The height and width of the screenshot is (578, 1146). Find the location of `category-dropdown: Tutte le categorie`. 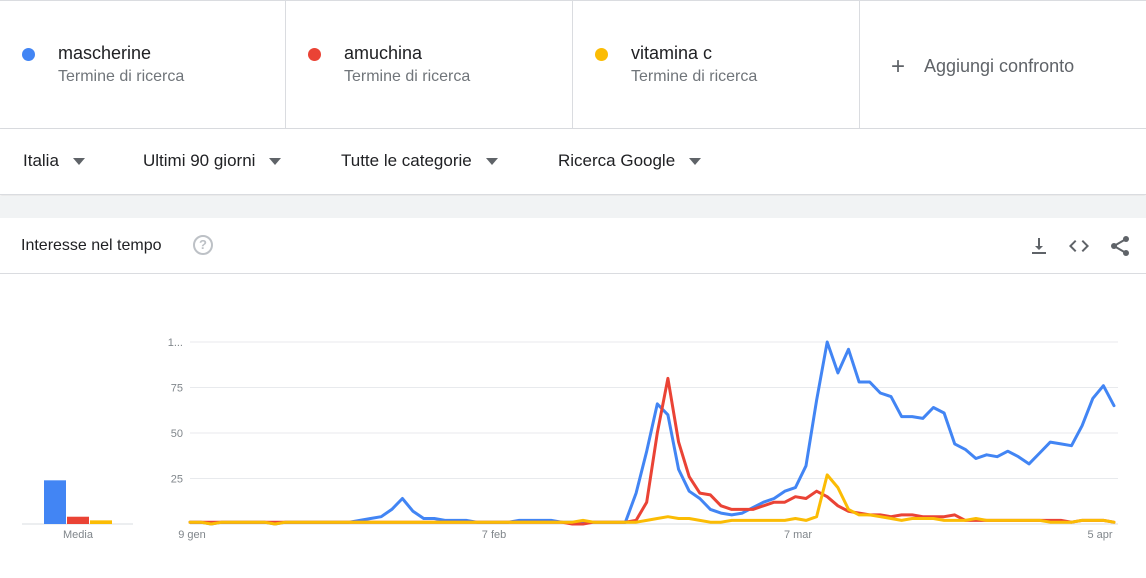

category-dropdown: Tutte le categorie is located at coordinates (419, 161).